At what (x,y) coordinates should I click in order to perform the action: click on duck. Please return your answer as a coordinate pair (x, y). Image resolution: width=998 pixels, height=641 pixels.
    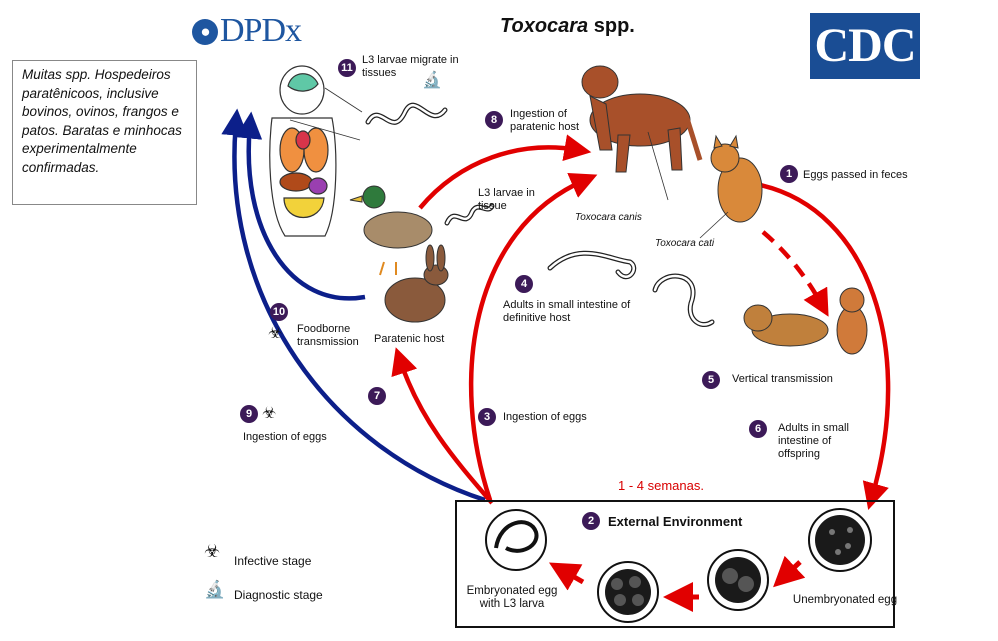
    Looking at the image, I should click on (391, 230).